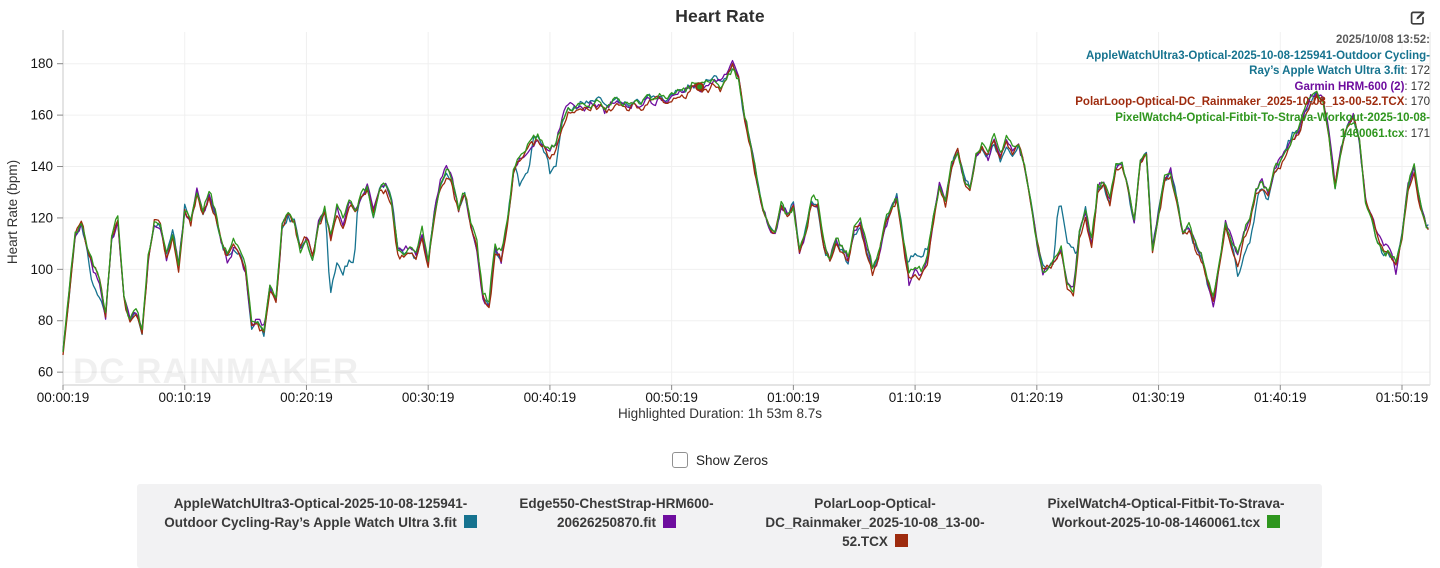 Image resolution: width=1440 pixels, height=568 pixels. What do you see at coordinates (1280, 397) in the screenshot?
I see `x-tick-label: 01:40:19` at bounding box center [1280, 397].